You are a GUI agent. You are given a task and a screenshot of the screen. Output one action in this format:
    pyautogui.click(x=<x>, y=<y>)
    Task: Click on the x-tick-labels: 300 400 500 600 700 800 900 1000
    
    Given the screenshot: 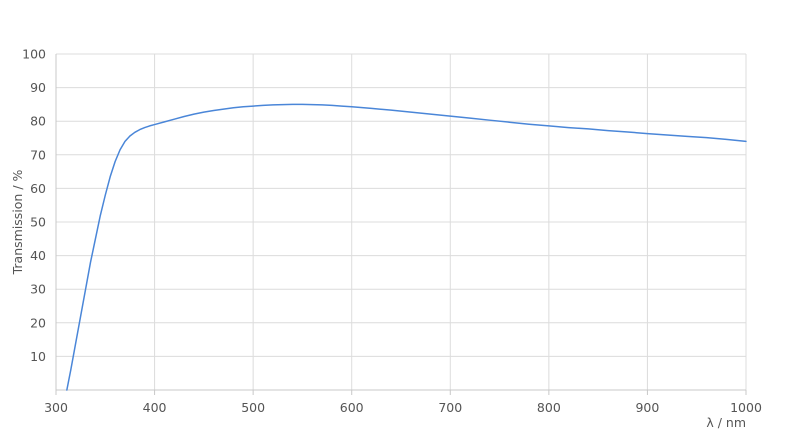 What is the action you would take?
    pyautogui.click(x=403, y=407)
    